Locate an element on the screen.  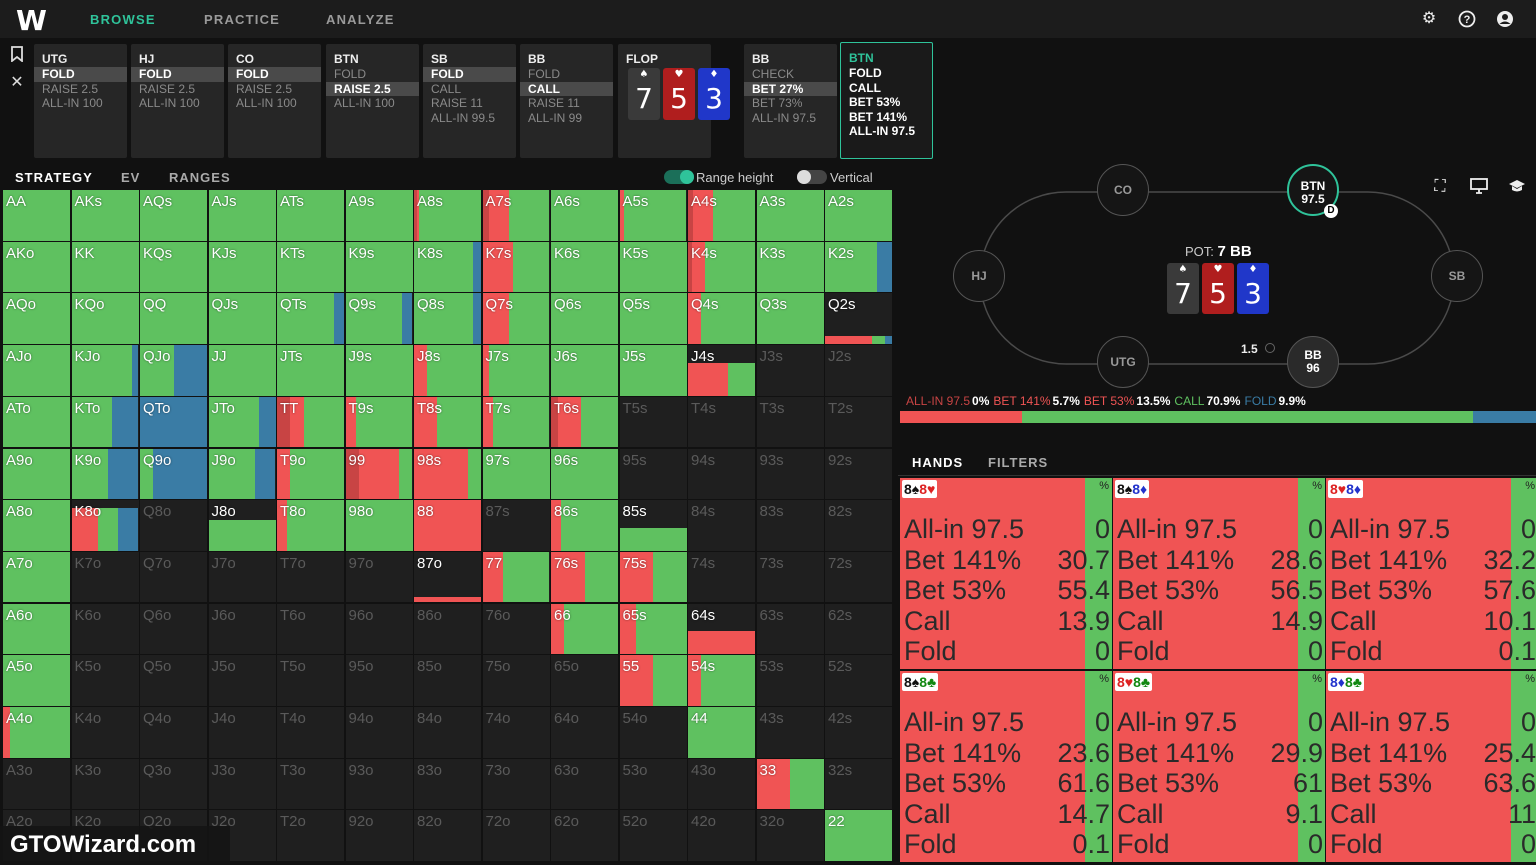
hand-cell: ATs is located at coordinates (310, 215).